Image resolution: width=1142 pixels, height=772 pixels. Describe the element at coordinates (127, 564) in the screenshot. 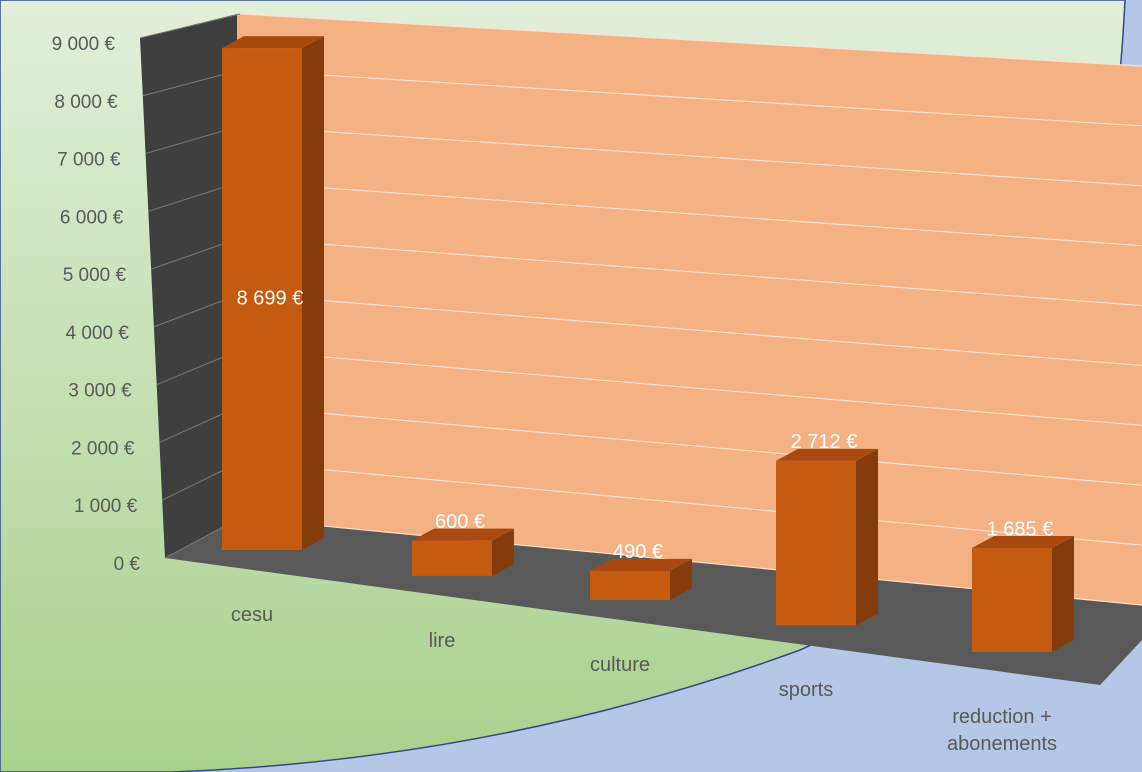

I see `y-tick-label: 0 €` at that location.